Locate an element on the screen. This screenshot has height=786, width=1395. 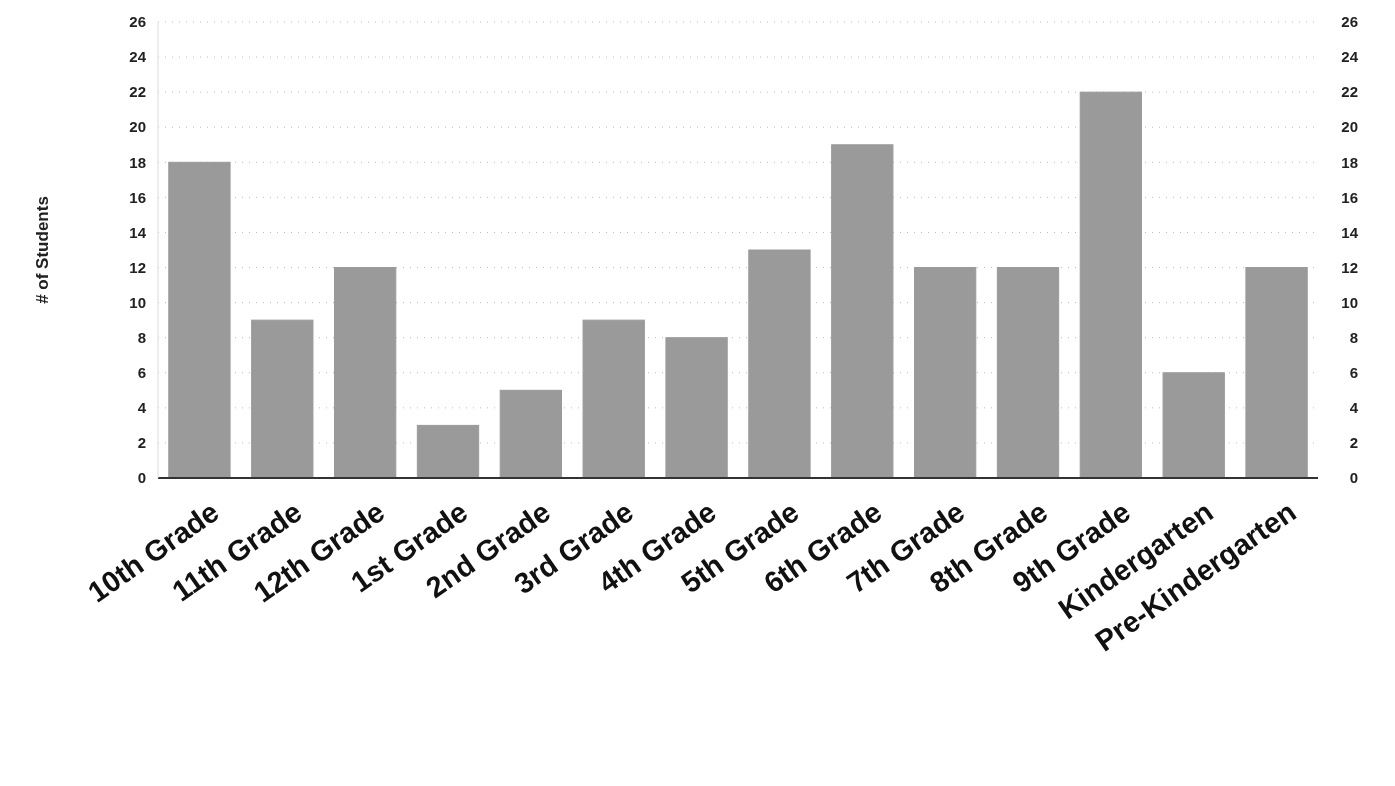
y2-tick-label: 0 is located at coordinates (1353, 478).